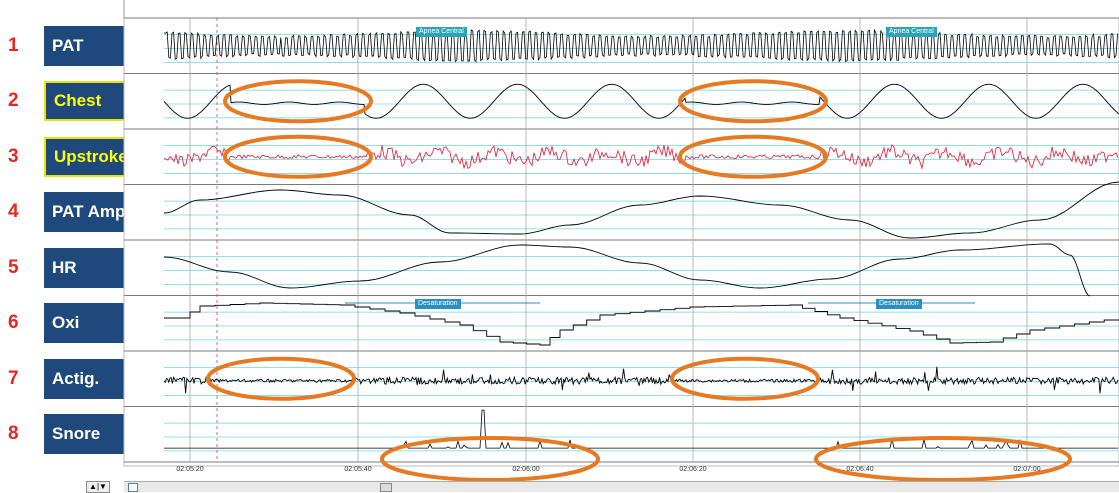 The height and width of the screenshot is (493, 1119). What do you see at coordinates (1027, 469) in the screenshot?
I see `time-tick-label: 02:07:00` at bounding box center [1027, 469].